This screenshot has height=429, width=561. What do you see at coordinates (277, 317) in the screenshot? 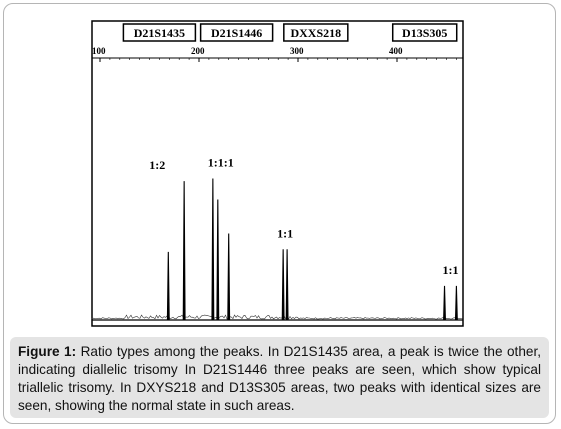
I see `baseline-noise` at bounding box center [277, 317].